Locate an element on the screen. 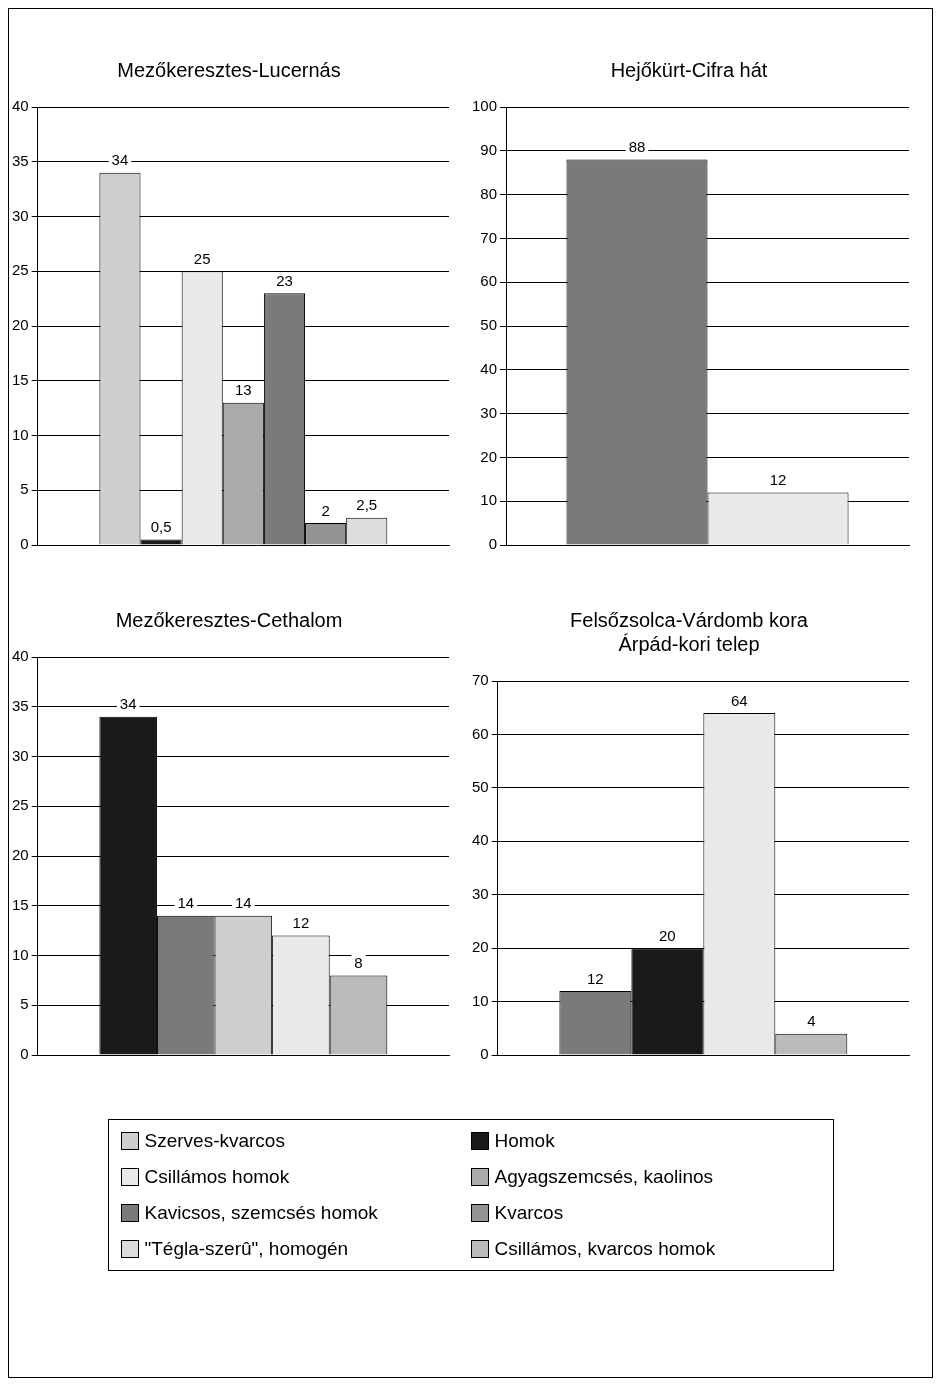 The width and height of the screenshot is (945, 1389). data-label: 23 is located at coordinates (284, 280).